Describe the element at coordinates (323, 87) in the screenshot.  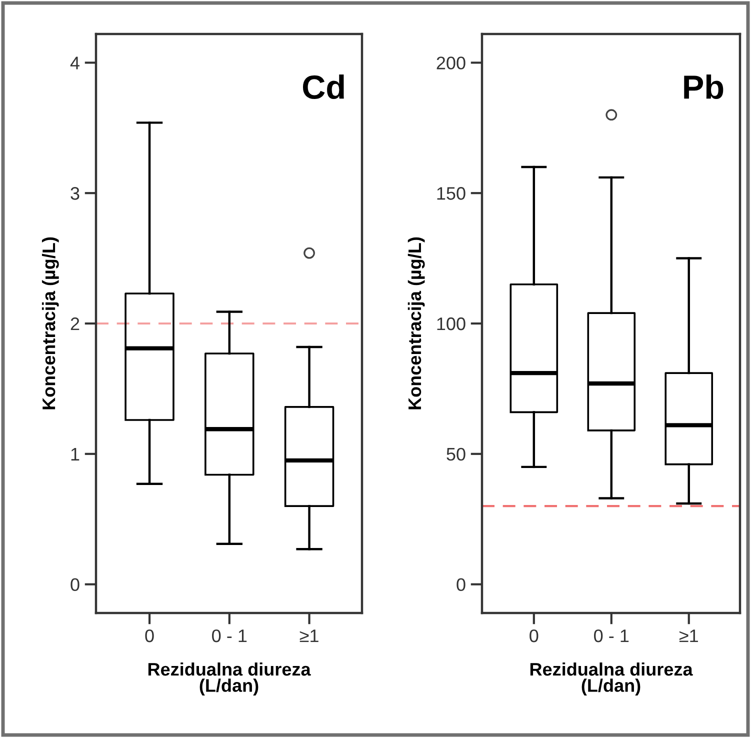
I see `annotation: Cd` at that location.